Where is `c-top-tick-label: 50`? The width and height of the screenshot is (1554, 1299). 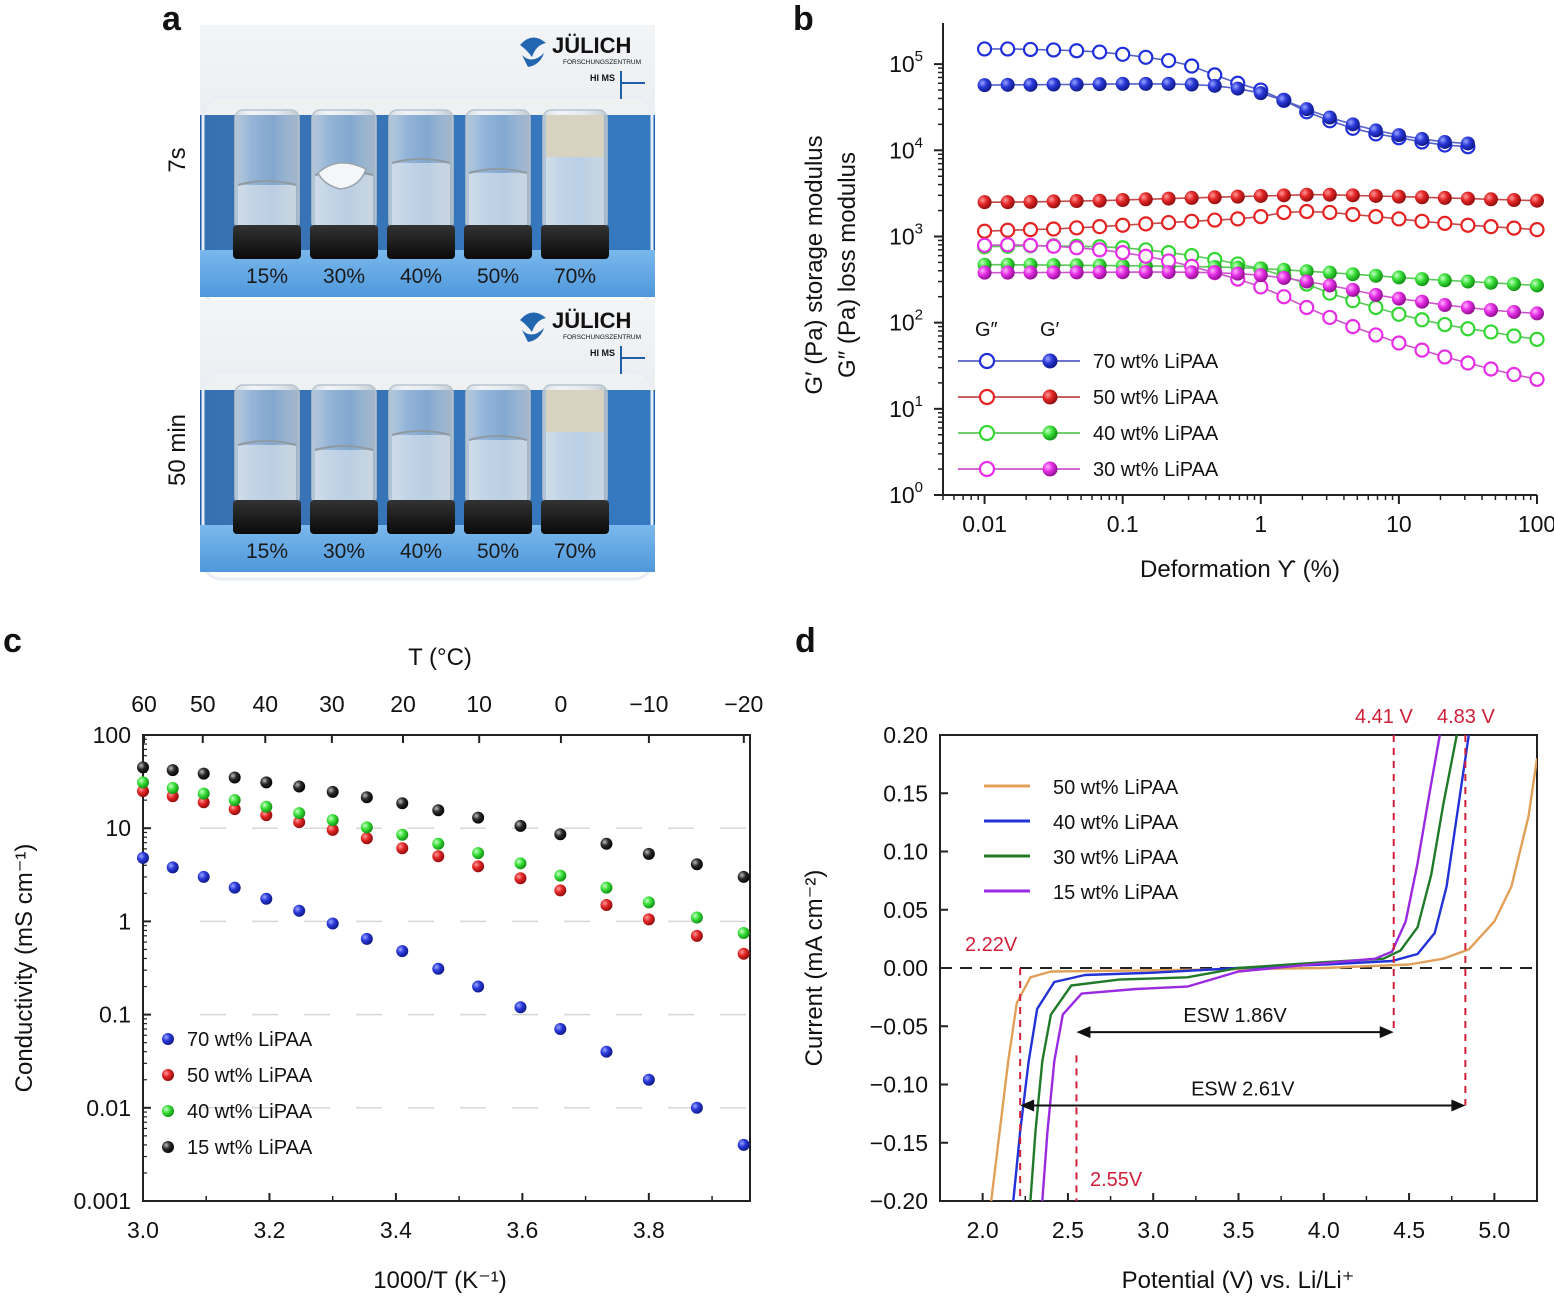
c-top-tick-label: 50 is located at coordinates (203, 704).